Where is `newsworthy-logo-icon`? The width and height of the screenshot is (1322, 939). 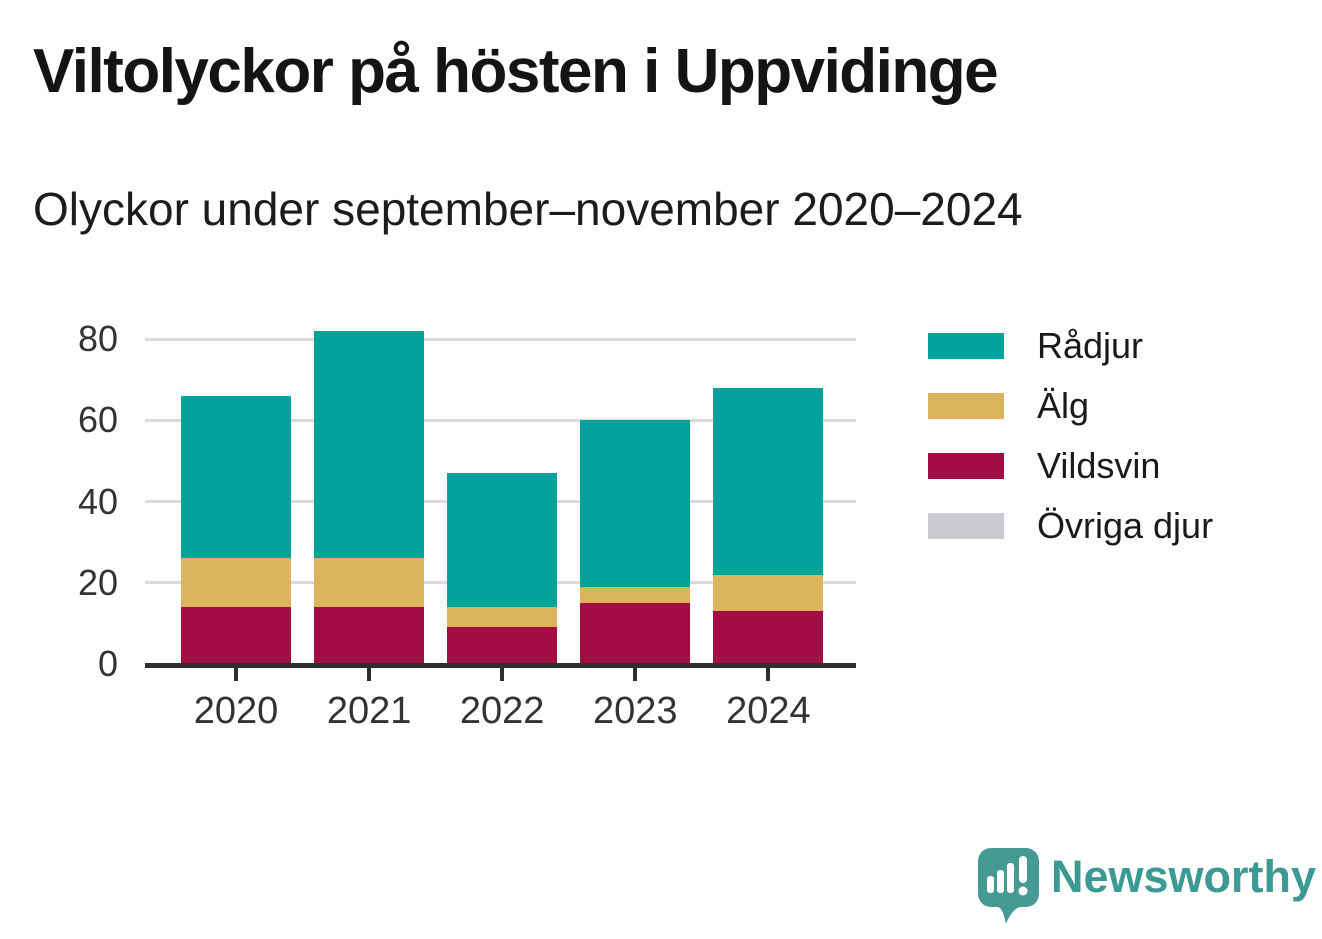
newsworthy-logo-icon is located at coordinates (1008, 886).